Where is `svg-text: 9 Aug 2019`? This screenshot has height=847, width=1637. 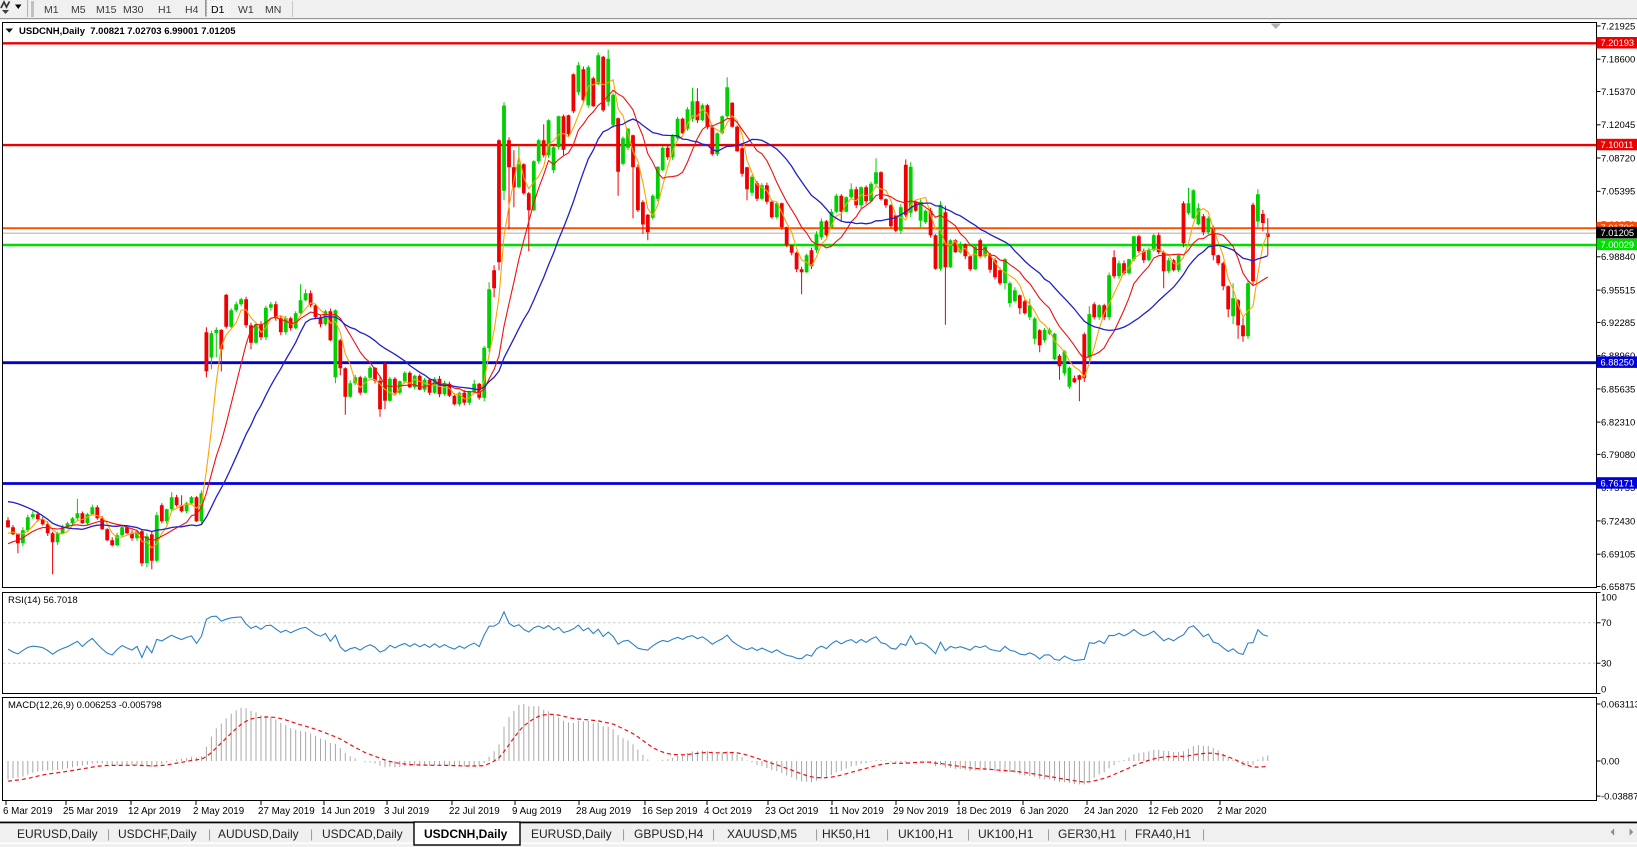 svg-text: 9 Aug 2019 is located at coordinates (537, 811).